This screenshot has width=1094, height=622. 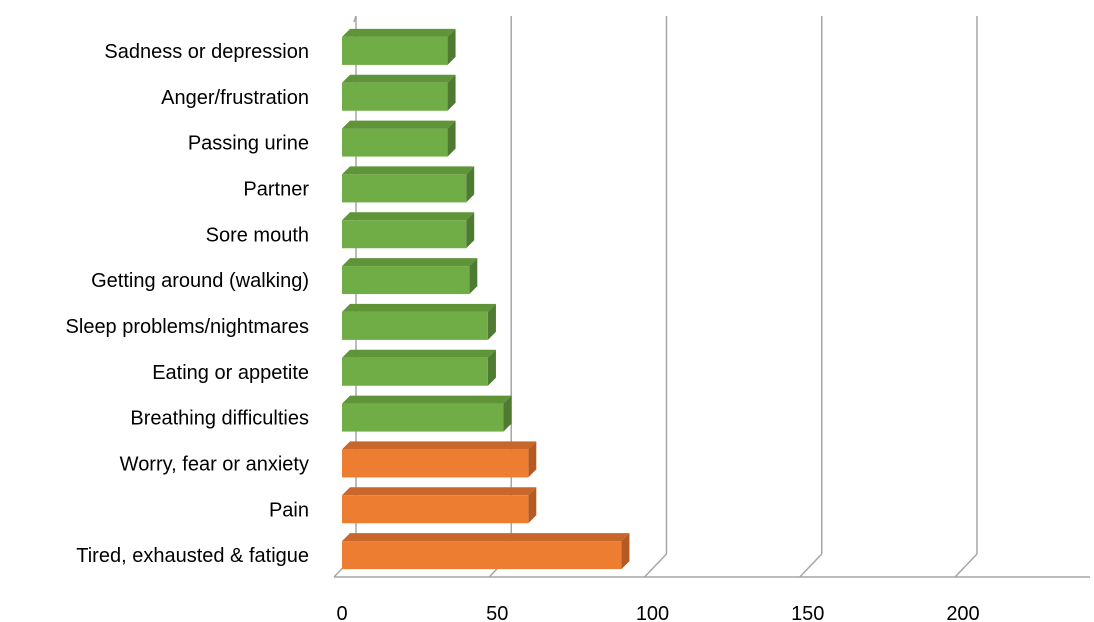 What do you see at coordinates (214, 464) in the screenshot?
I see `category-label: Worry, fear or anxiety` at bounding box center [214, 464].